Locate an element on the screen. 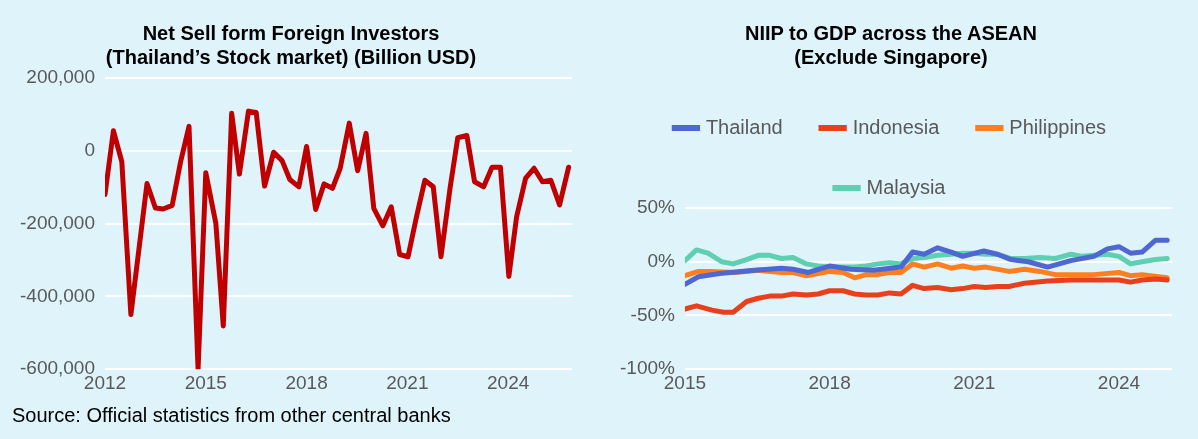 The width and height of the screenshot is (1198, 439). y-tick-label: 200,000 is located at coordinates (61, 77).